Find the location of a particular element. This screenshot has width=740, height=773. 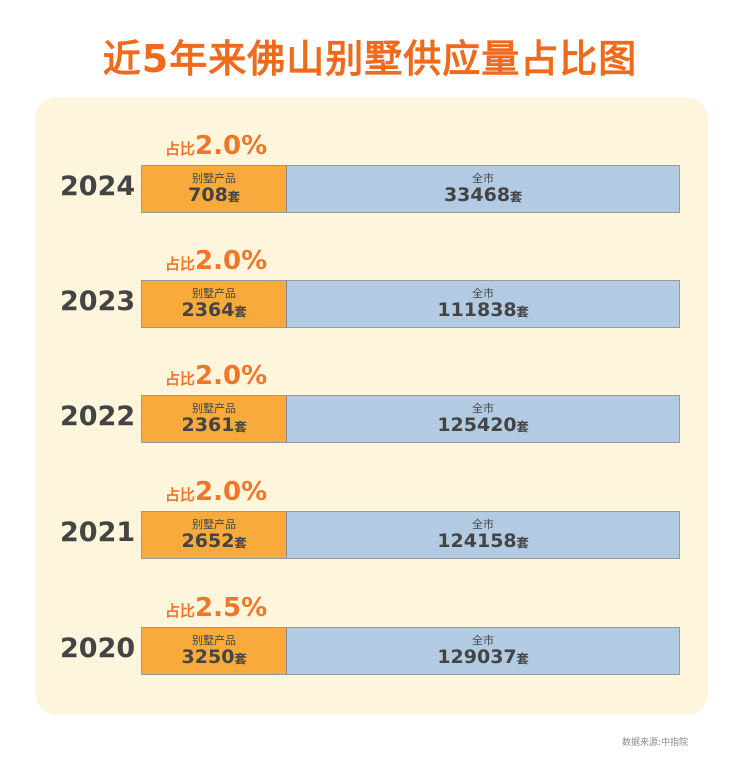

chart-row: 占比2.0% 2024 别墅产品 708套 全市 33468套 is located at coordinates (370, 181).